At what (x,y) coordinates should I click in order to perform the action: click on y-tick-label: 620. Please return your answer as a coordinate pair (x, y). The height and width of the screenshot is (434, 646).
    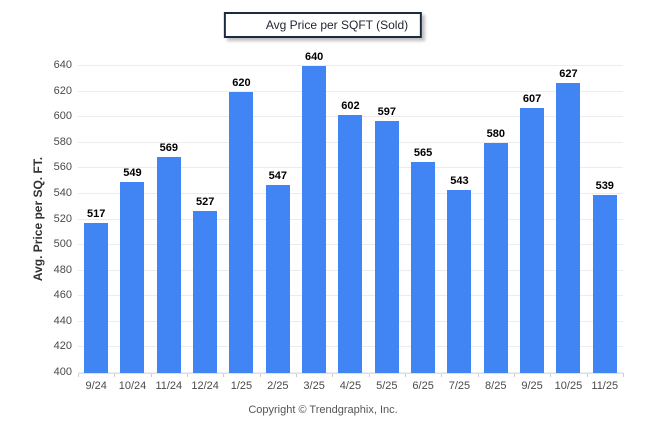
    Looking at the image, I should click on (62, 90).